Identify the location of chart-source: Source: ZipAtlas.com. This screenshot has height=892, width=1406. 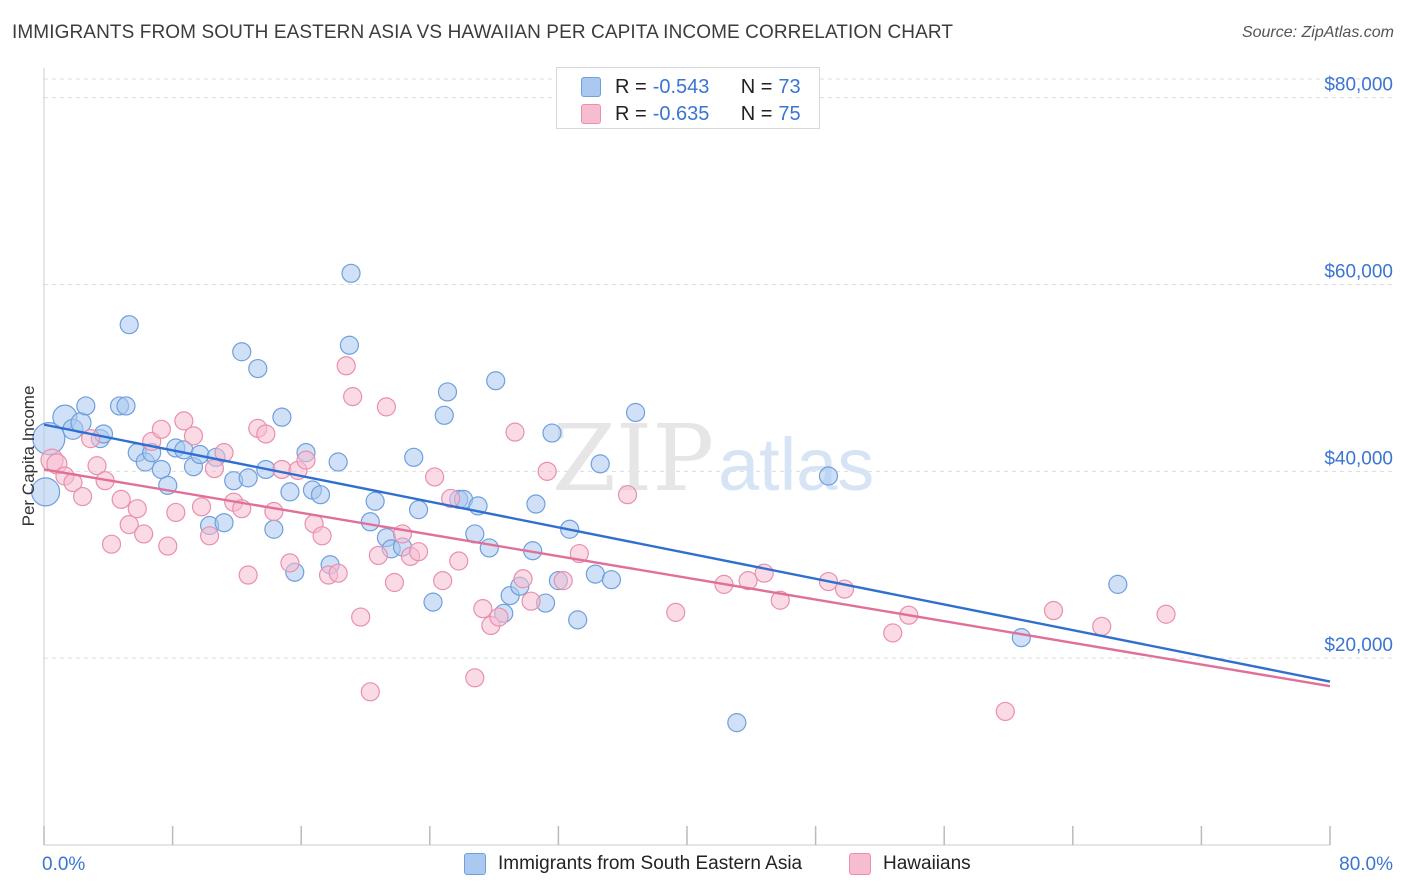
(1317, 32).